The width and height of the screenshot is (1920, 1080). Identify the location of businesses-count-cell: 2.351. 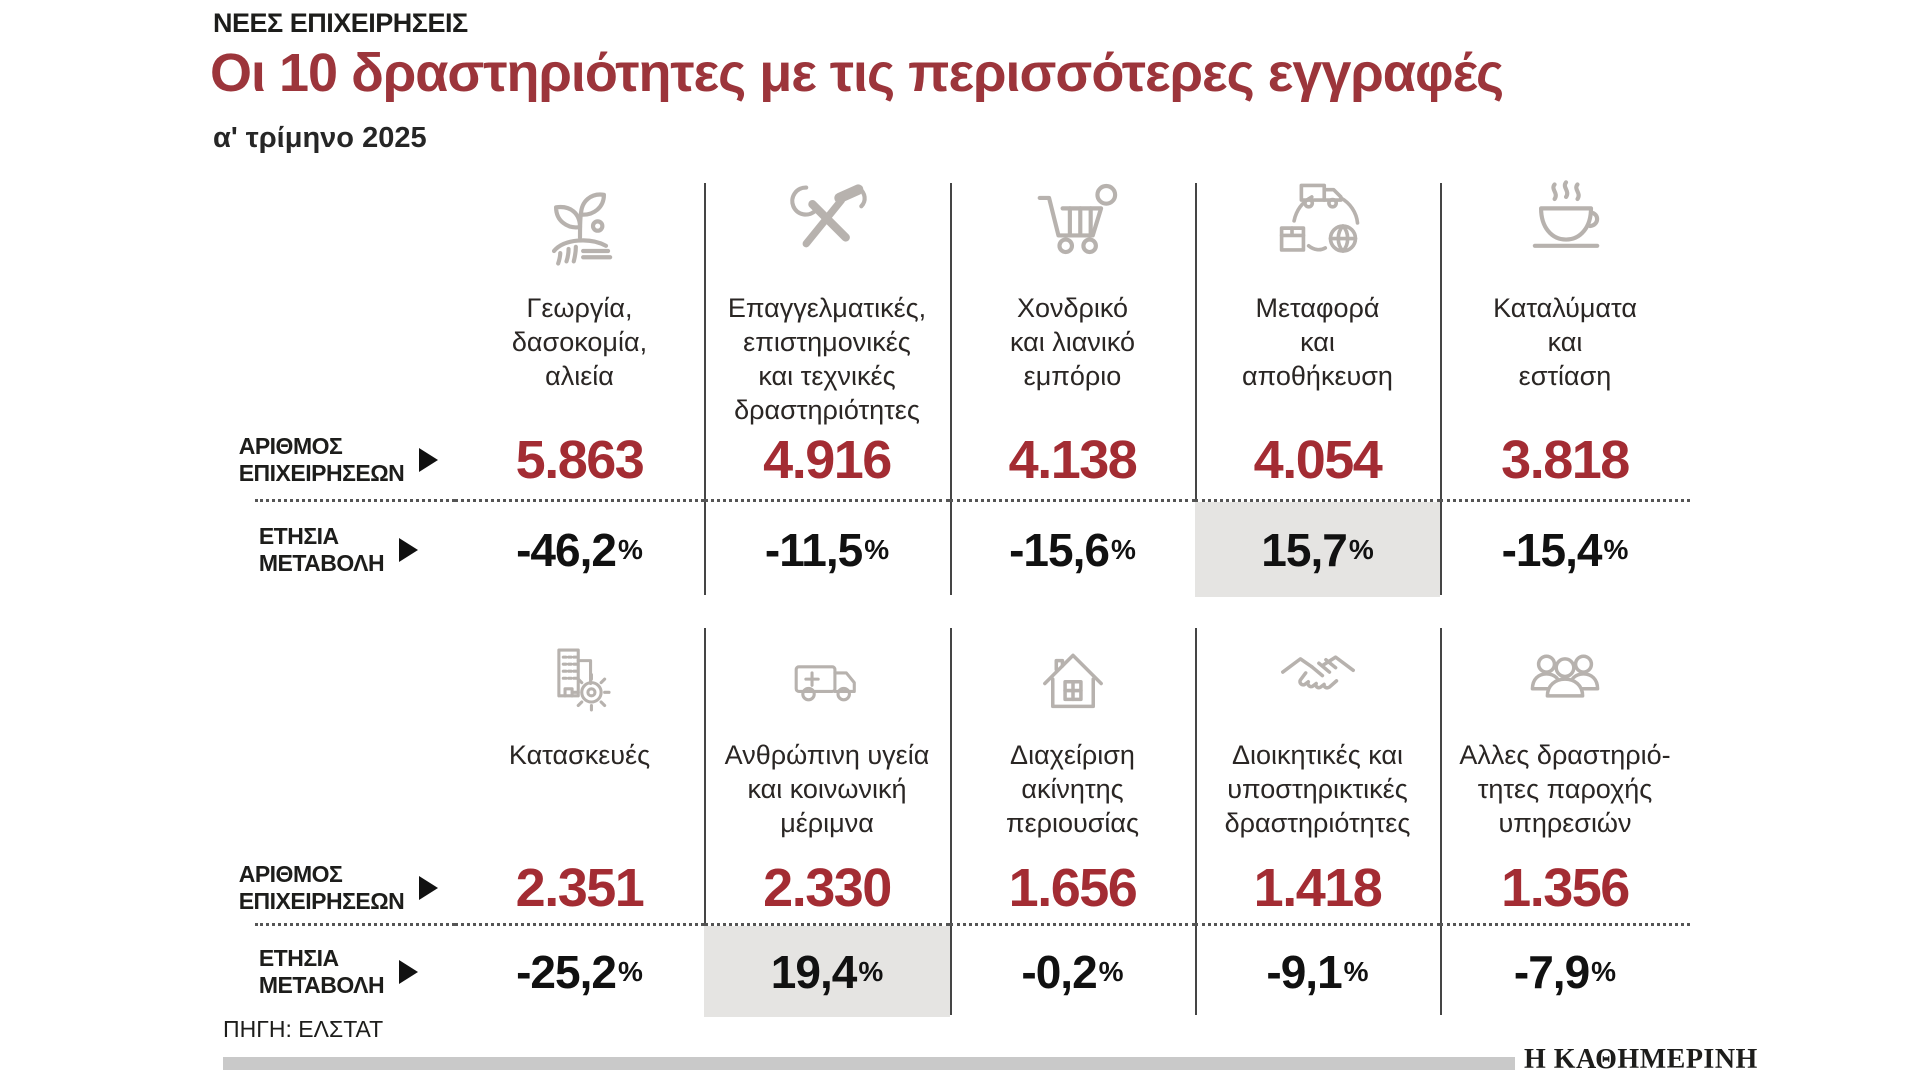
(579, 889).